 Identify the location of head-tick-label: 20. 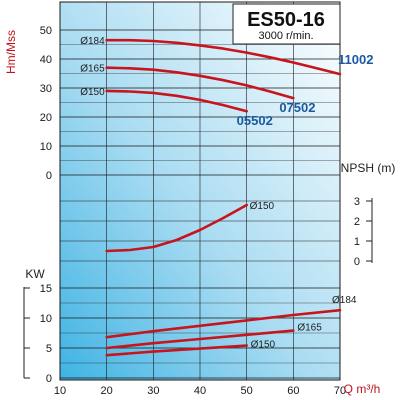
(46, 118).